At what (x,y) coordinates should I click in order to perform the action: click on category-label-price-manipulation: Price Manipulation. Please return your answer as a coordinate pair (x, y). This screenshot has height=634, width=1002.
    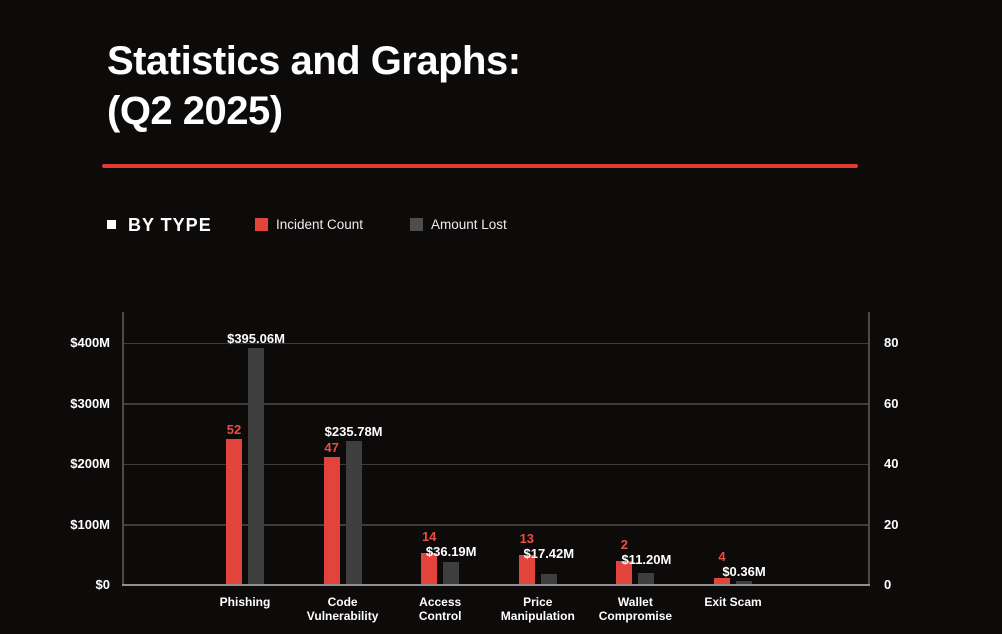
    Looking at the image, I should click on (538, 609).